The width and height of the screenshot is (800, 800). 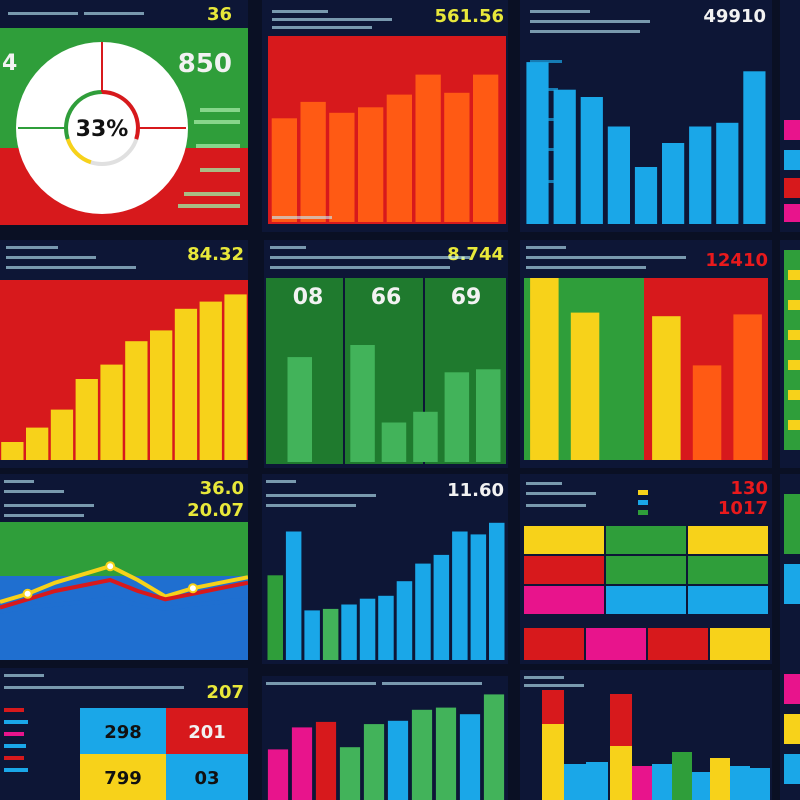 I want to click on bar-chart-green: 8.744 08 66 69, so click(x=386, y=354).